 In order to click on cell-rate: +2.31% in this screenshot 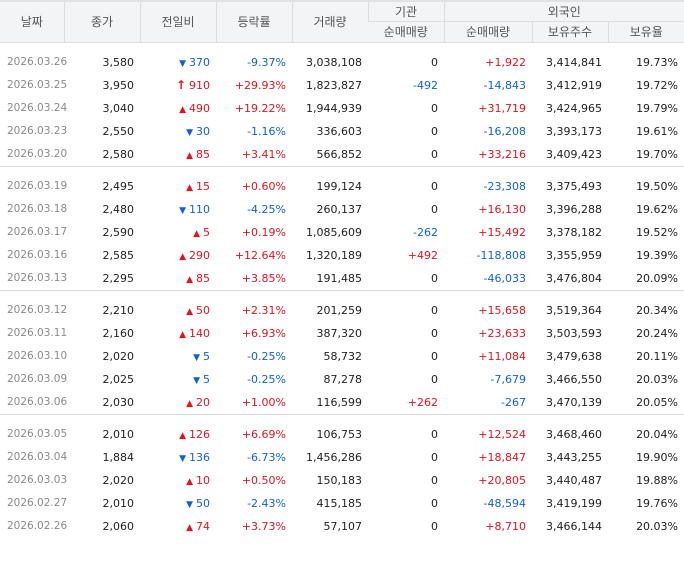, I will do `click(263, 310)`.